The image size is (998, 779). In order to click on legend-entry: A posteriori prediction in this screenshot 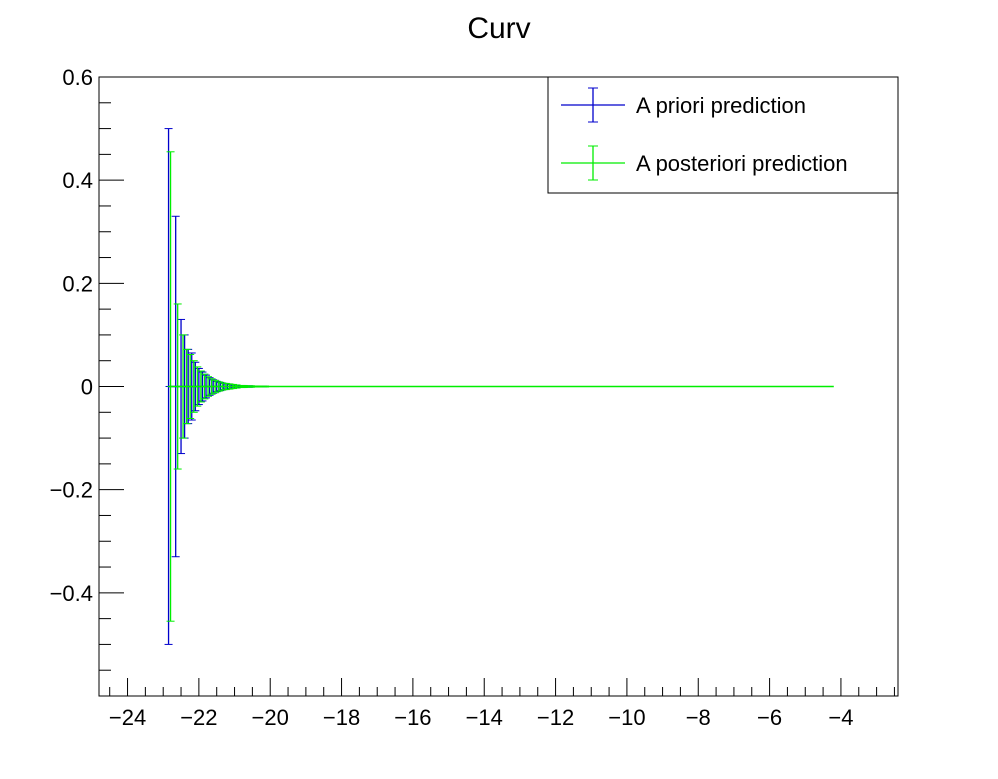, I will do `click(704, 163)`.